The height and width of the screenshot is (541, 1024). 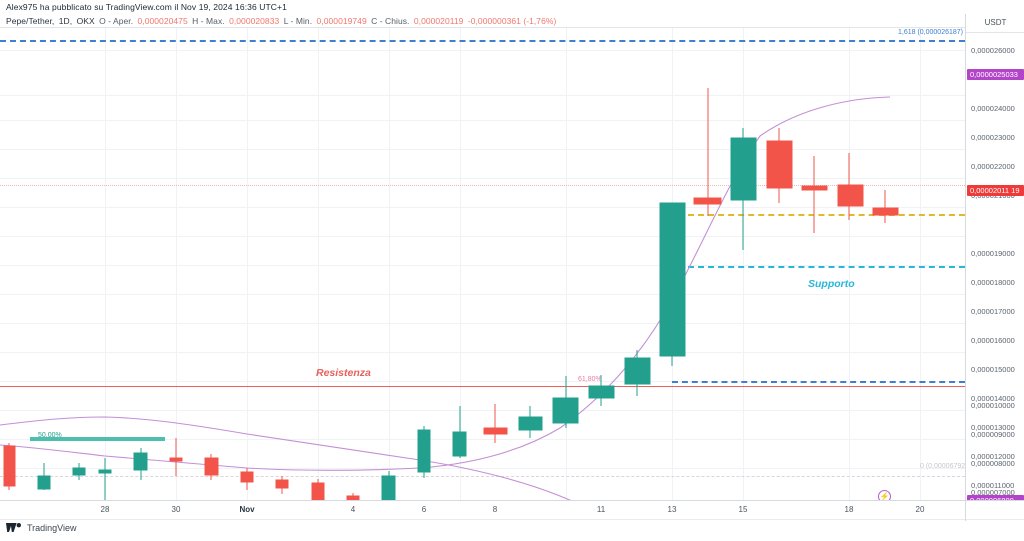 What do you see at coordinates (993, 50) in the screenshot?
I see `price-tick: 0,000026000` at bounding box center [993, 50].